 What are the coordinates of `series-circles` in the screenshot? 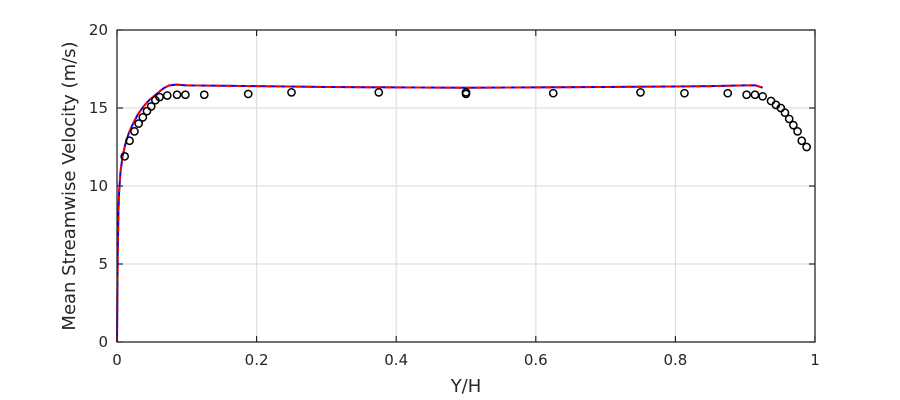 It's located at (465, 124).